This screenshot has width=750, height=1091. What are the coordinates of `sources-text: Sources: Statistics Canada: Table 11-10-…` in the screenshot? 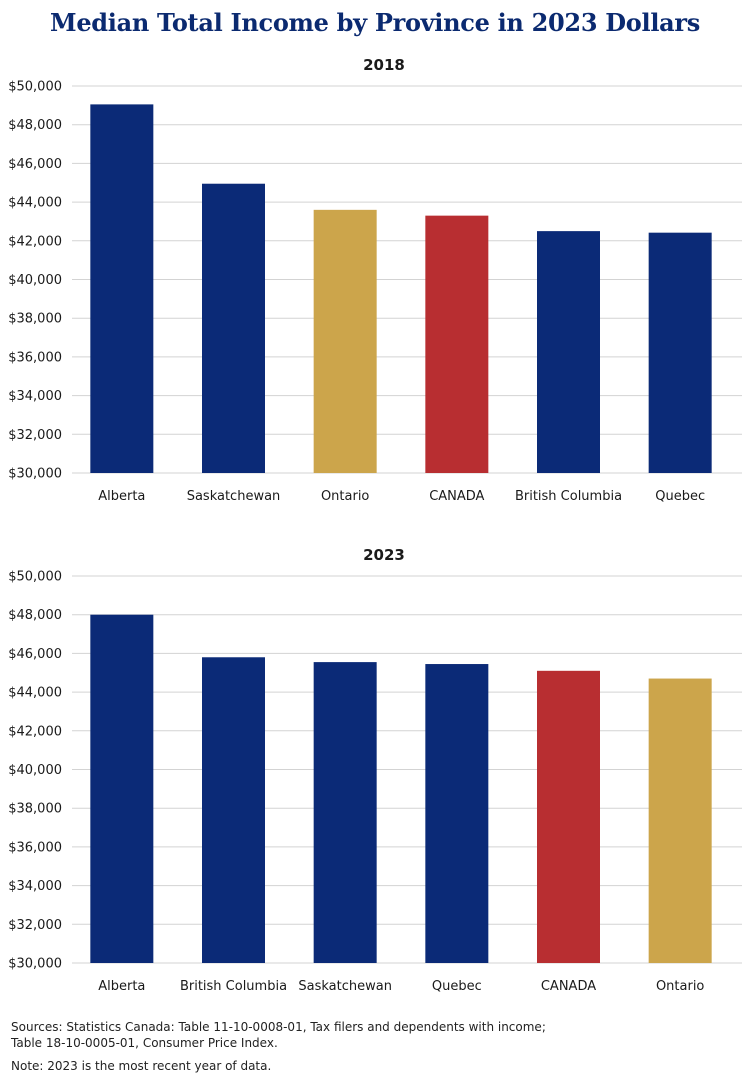 It's located at (278, 1035).